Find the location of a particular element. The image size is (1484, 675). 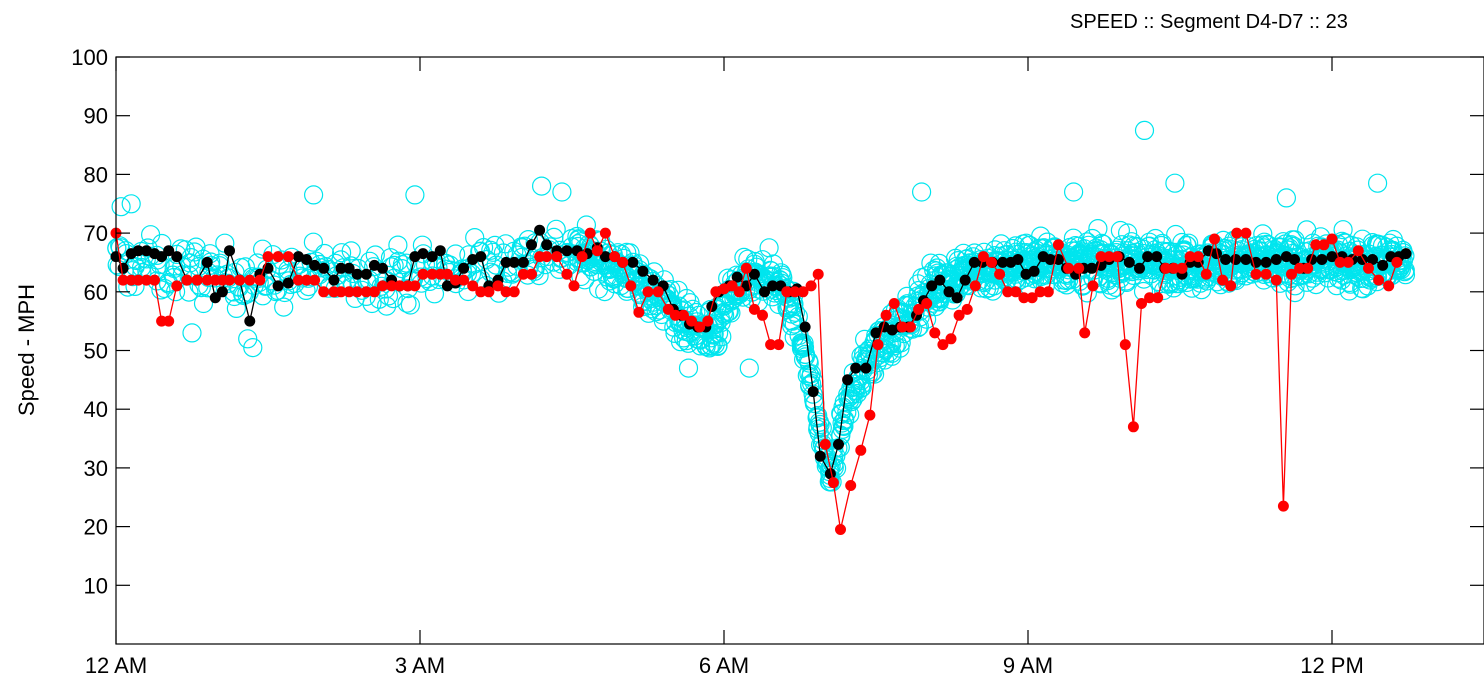

y-tick-label: 90 is located at coordinates (96, 116).